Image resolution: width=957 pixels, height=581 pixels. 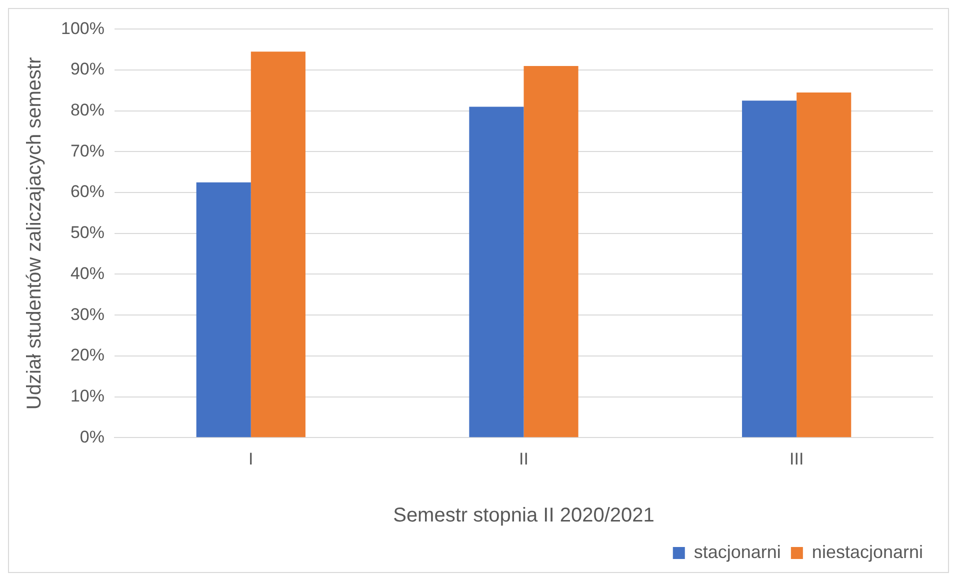 What do you see at coordinates (87, 232) in the screenshot?
I see `y-tick-label: 50%` at bounding box center [87, 232].